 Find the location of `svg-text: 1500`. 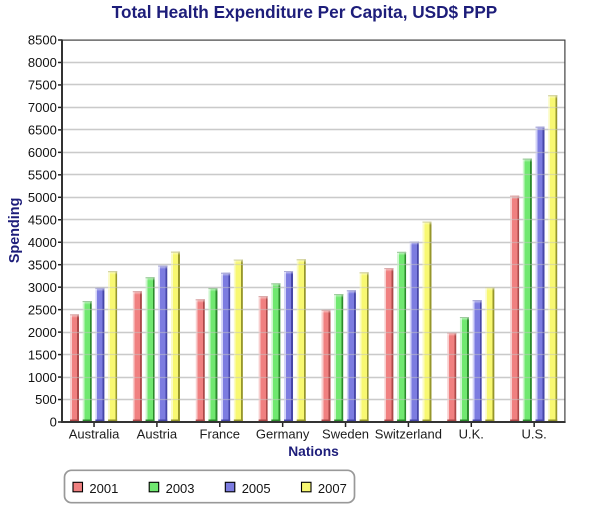

svg-text: 1500 is located at coordinates (42, 354).